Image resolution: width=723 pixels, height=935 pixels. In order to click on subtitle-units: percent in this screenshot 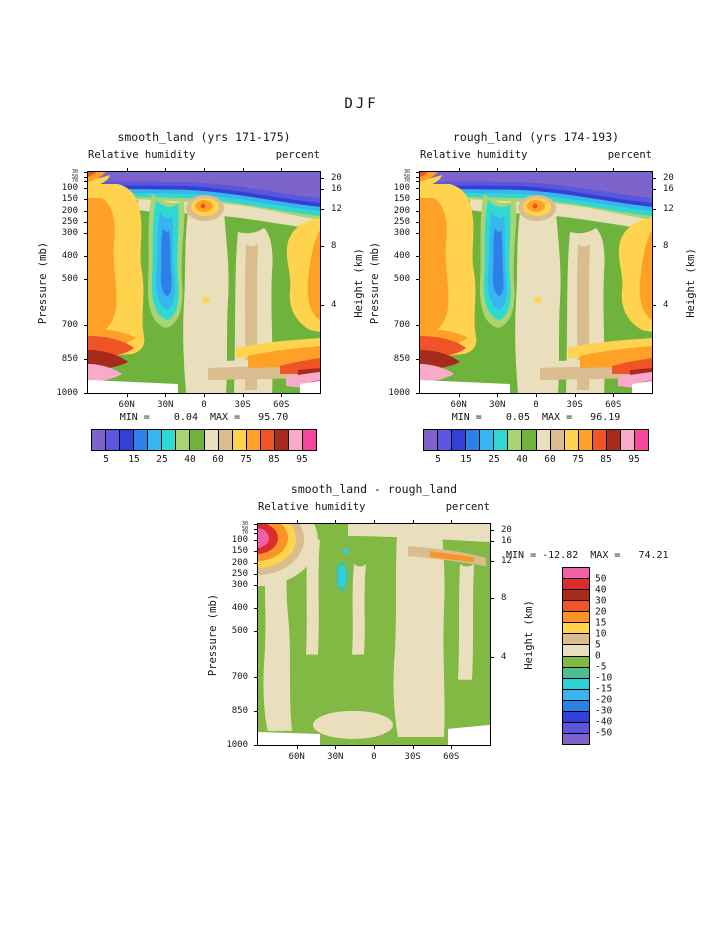, I will do `click(297, 155)`.